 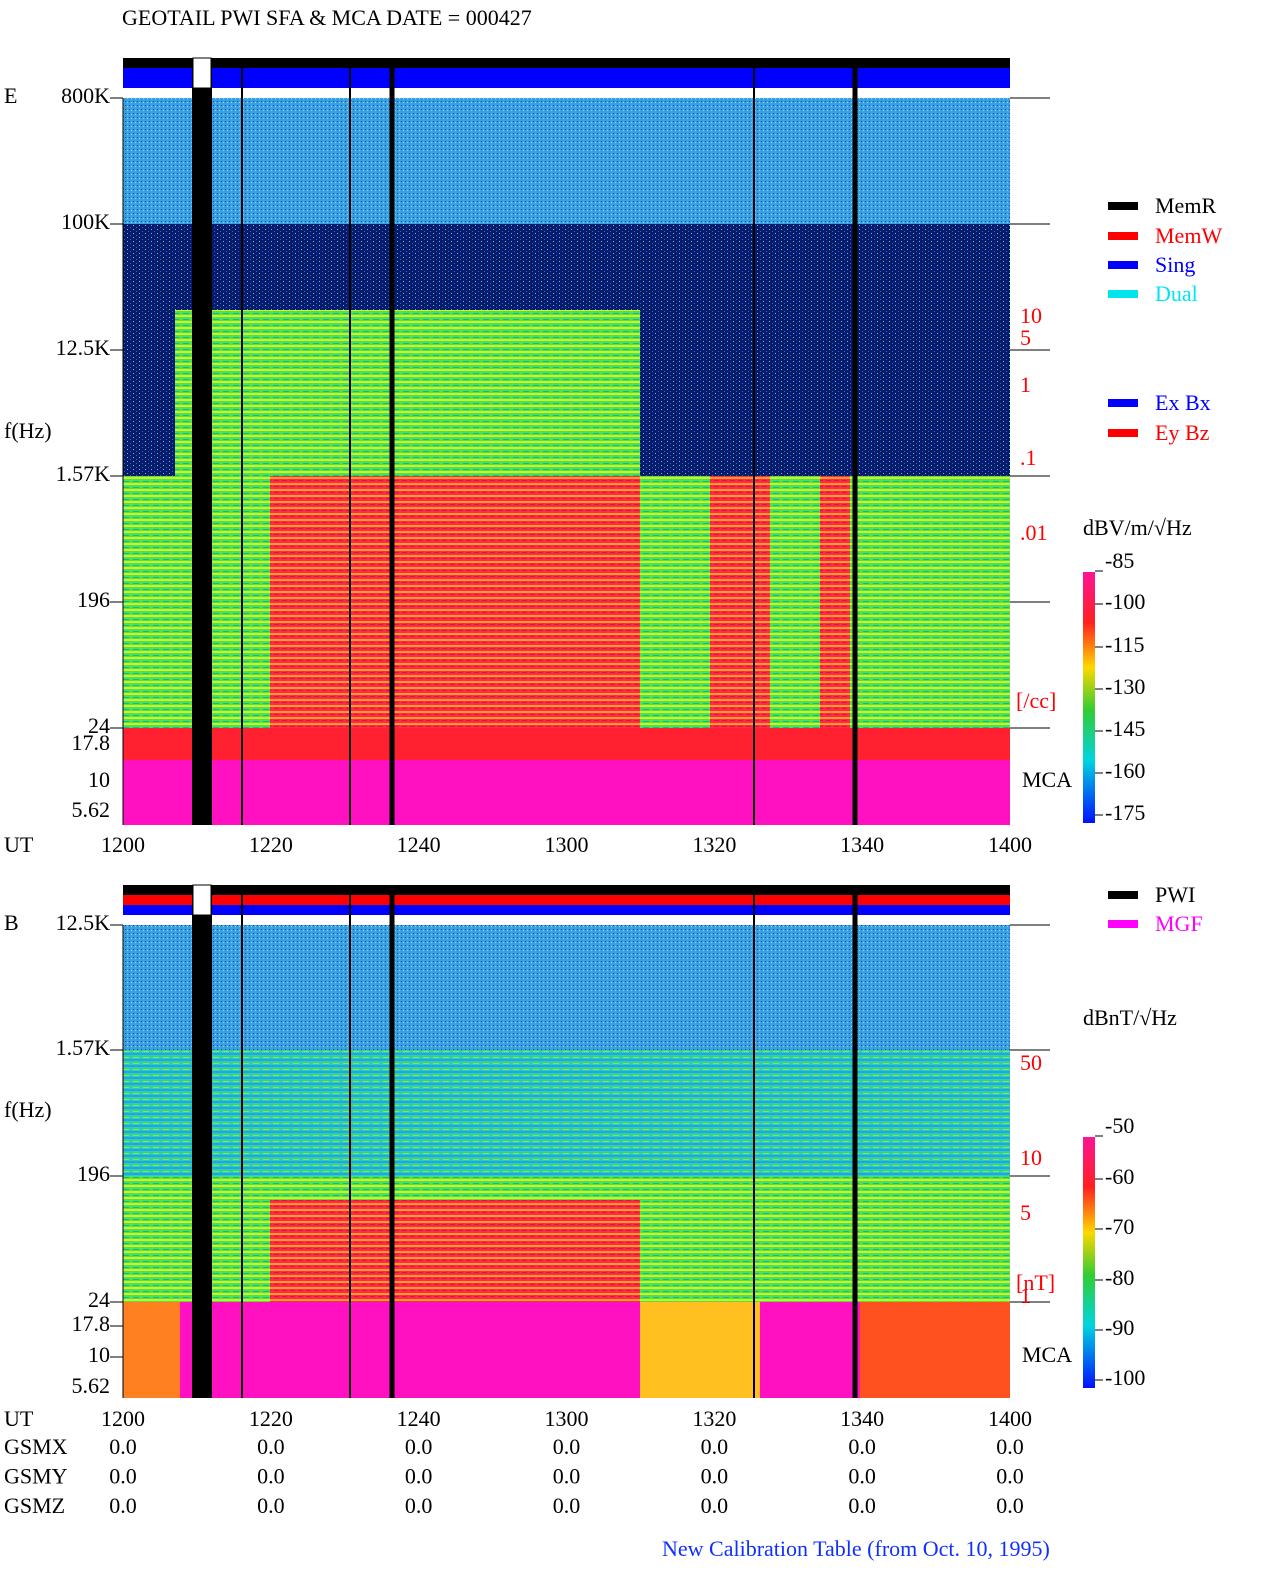 I want to click on y-axis-label: f(Hz), so click(x=28, y=430).